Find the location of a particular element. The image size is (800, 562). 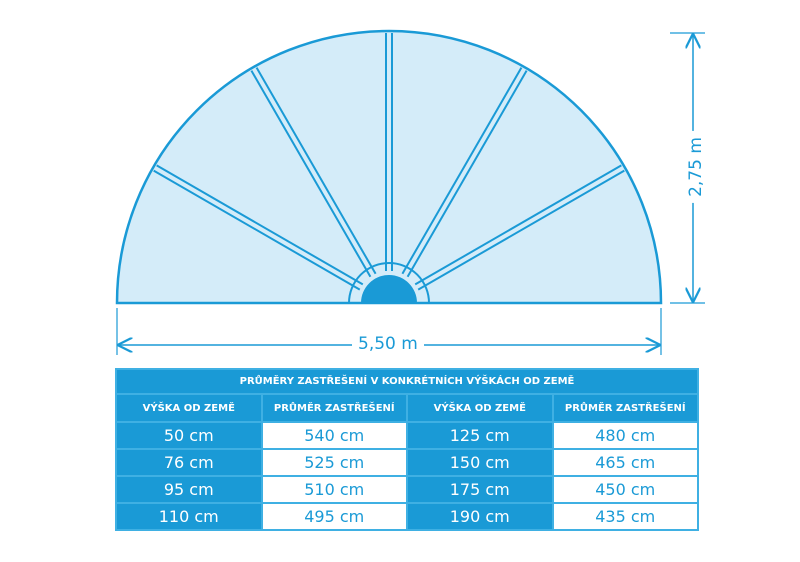

hub-arc is located at coordinates (389, 283).